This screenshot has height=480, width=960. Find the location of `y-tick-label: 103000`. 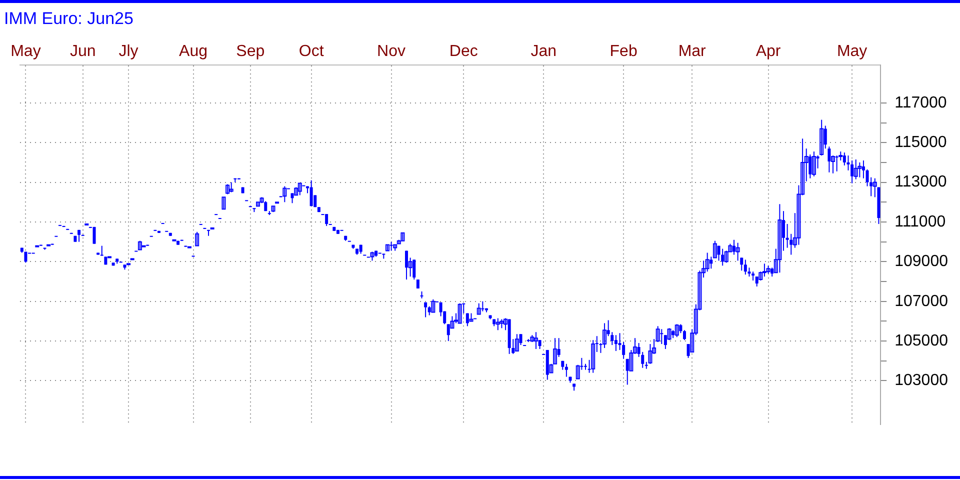

y-tick-label: 103000 is located at coordinates (921, 381).